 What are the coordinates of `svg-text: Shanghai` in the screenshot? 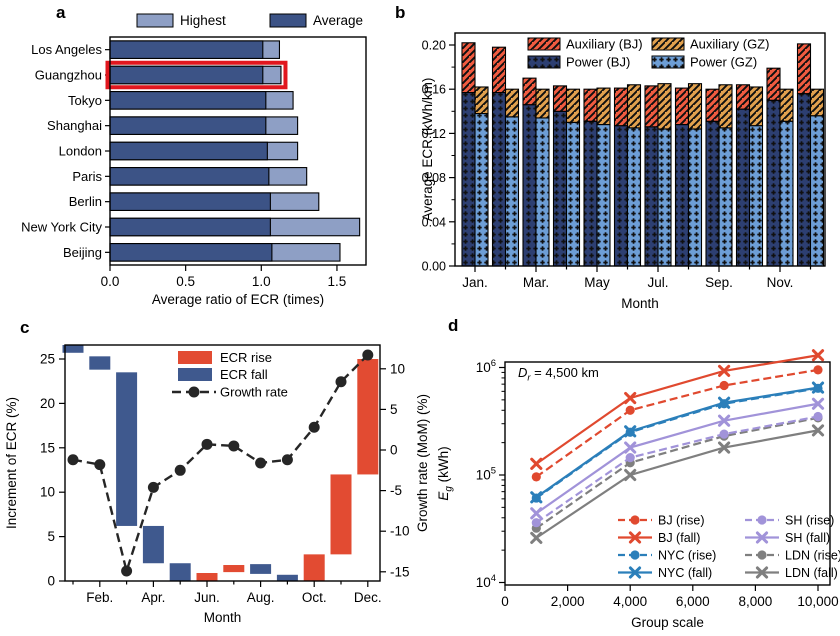 It's located at (74, 125).